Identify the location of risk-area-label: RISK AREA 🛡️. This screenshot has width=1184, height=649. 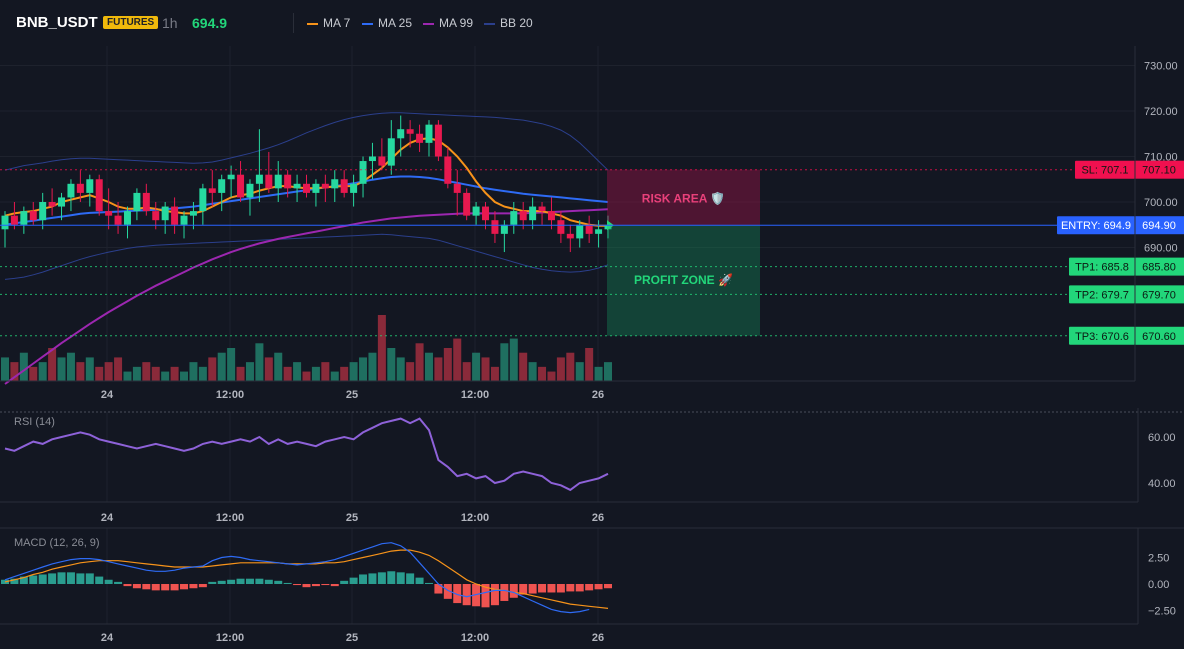
(683, 199).